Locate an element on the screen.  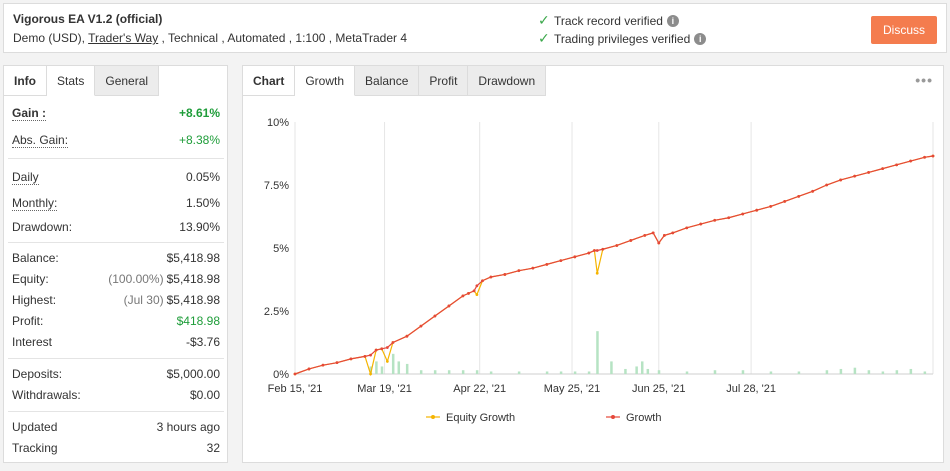
more-options-icon: ••• is located at coordinates (924, 80).